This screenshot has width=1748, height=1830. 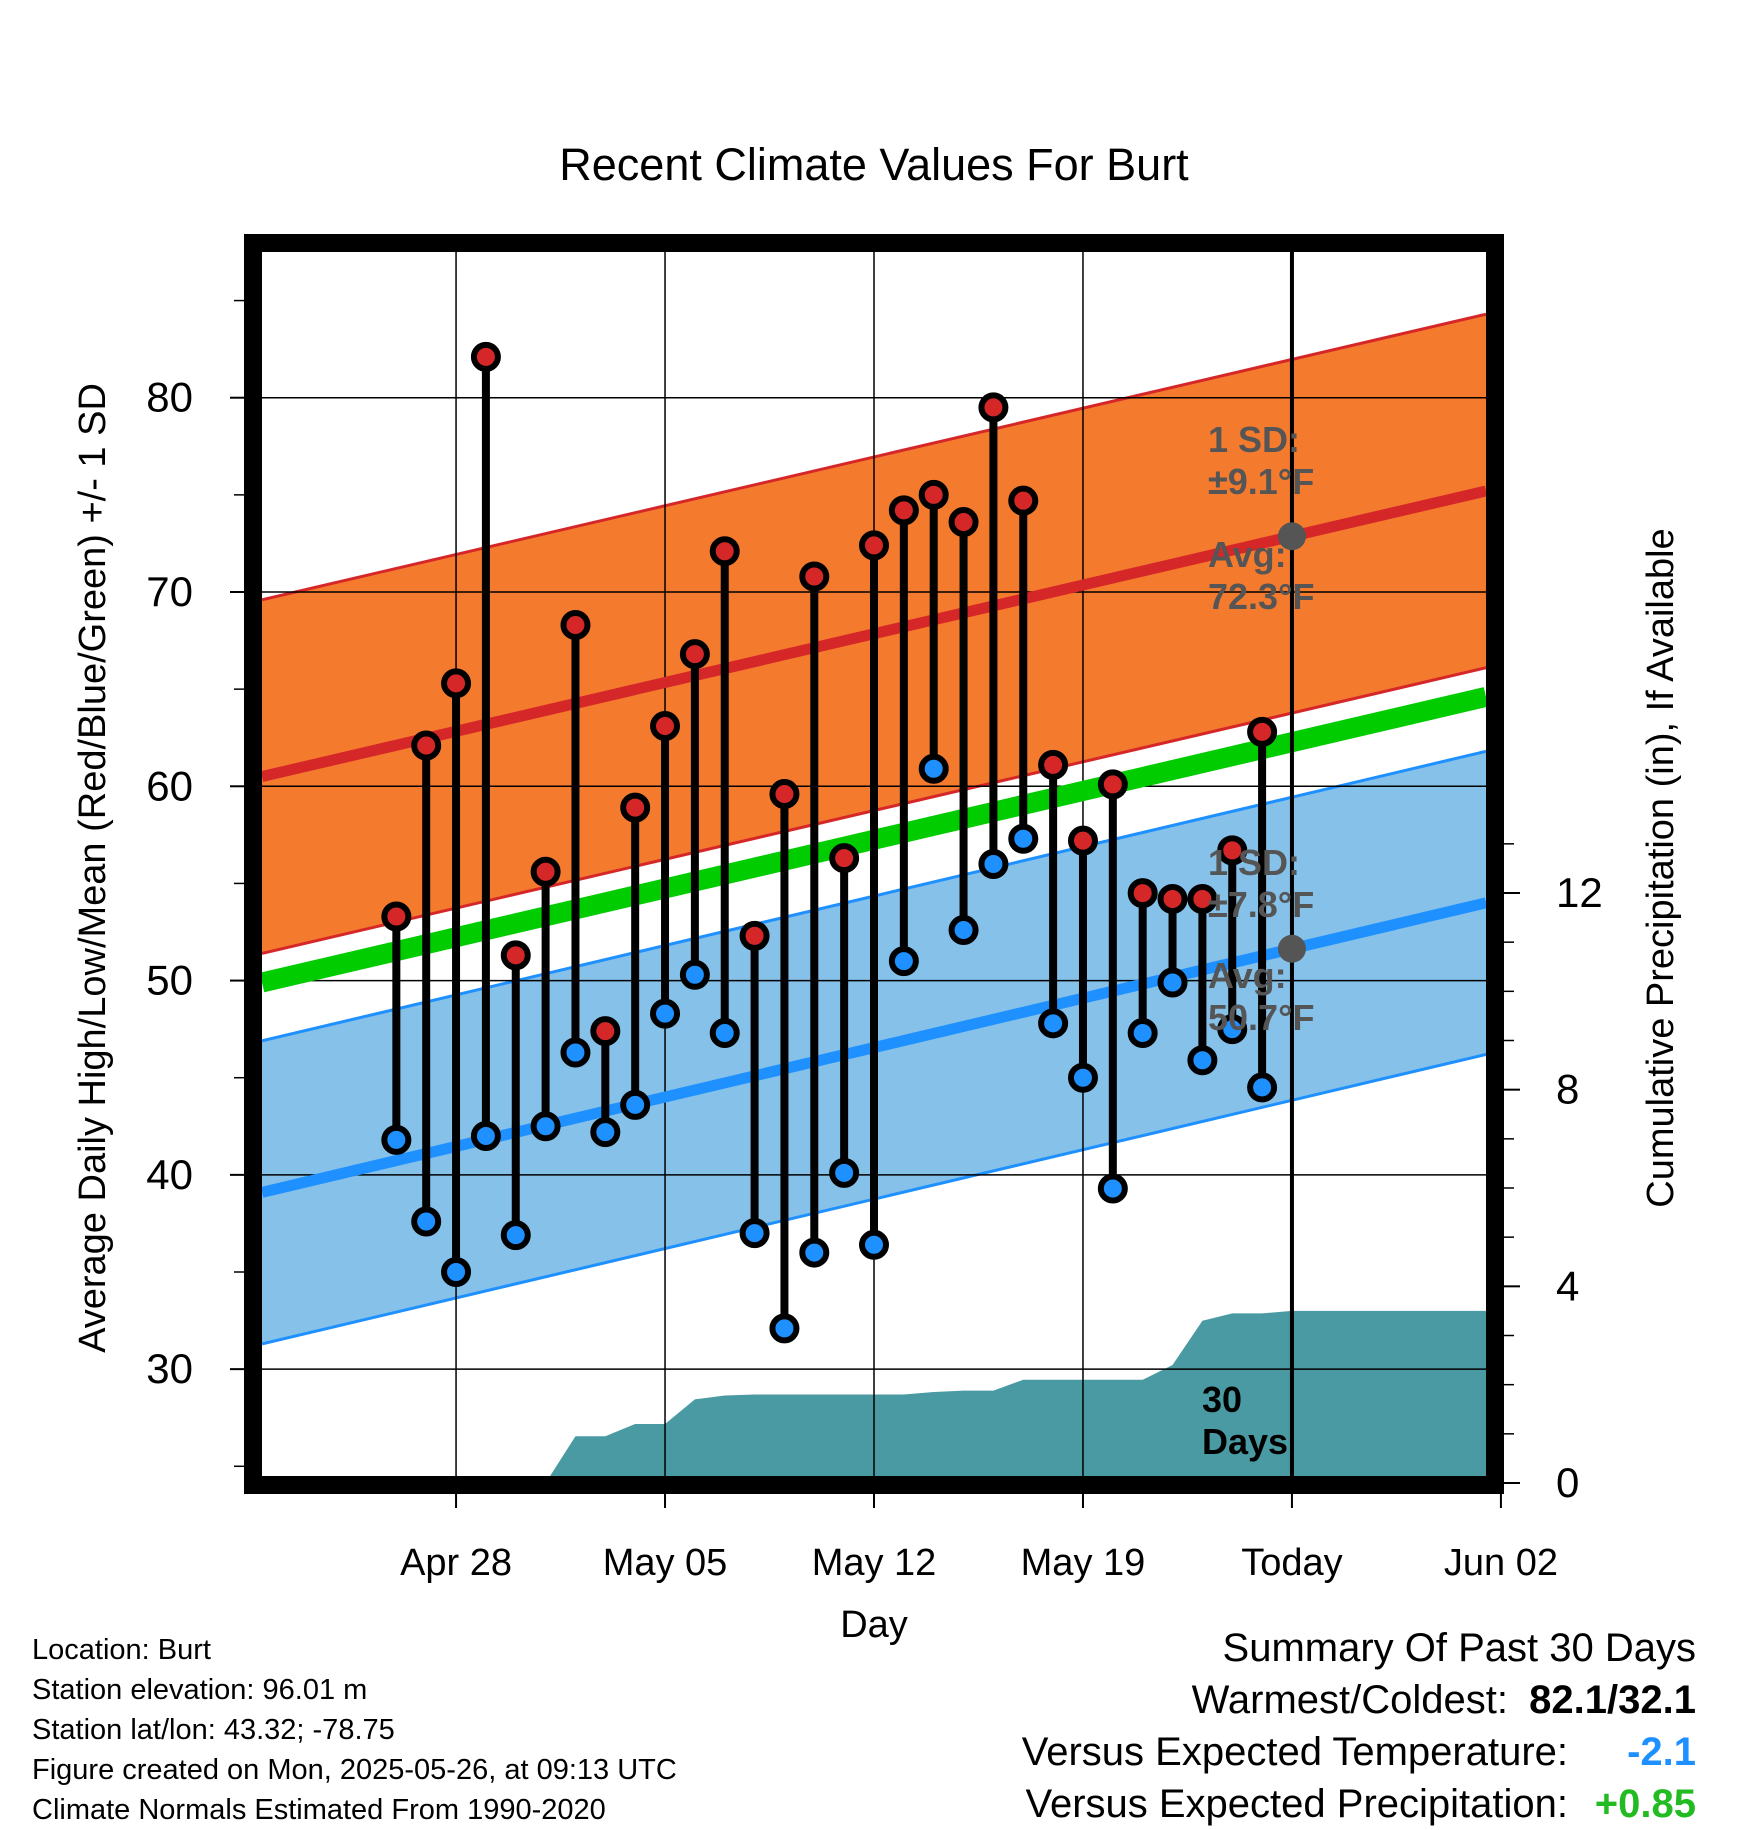 What do you see at coordinates (1501, 1563) in the screenshot?
I see `x-tick-label-5: Jun 02` at bounding box center [1501, 1563].